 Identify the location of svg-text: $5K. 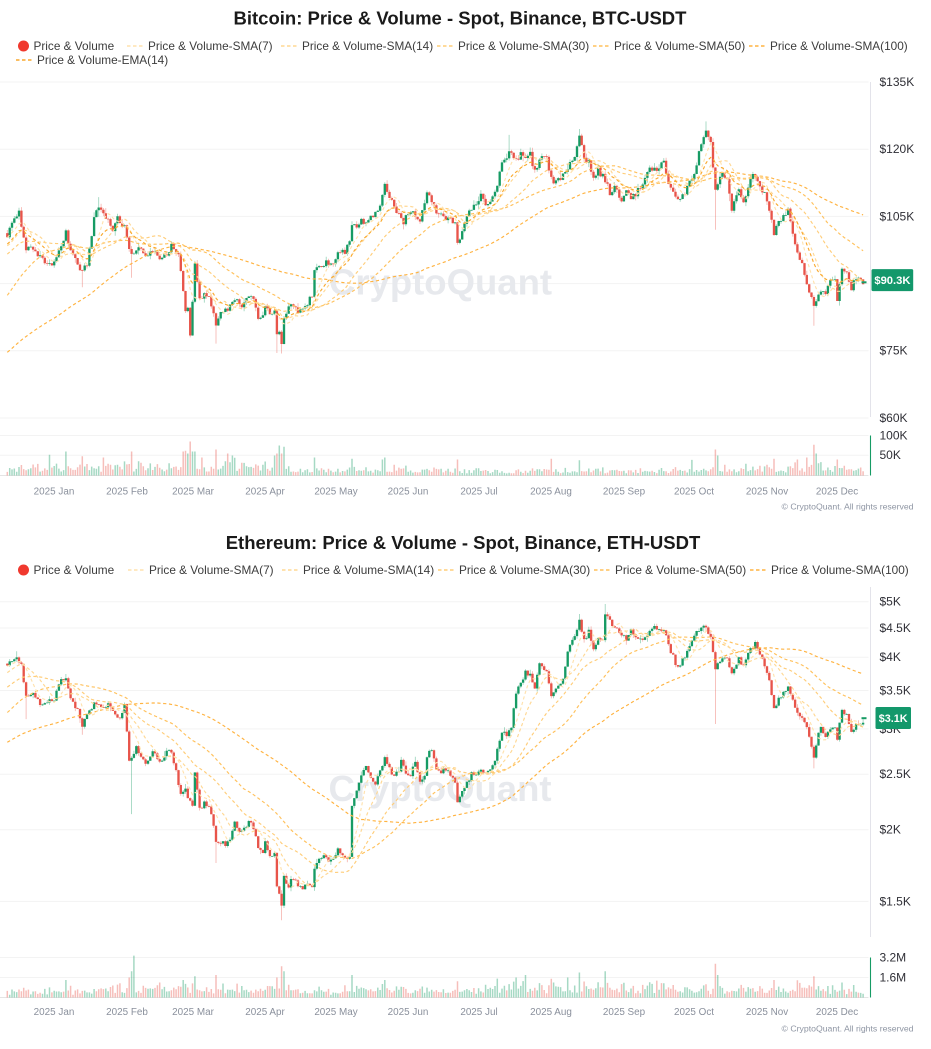
(890, 602).